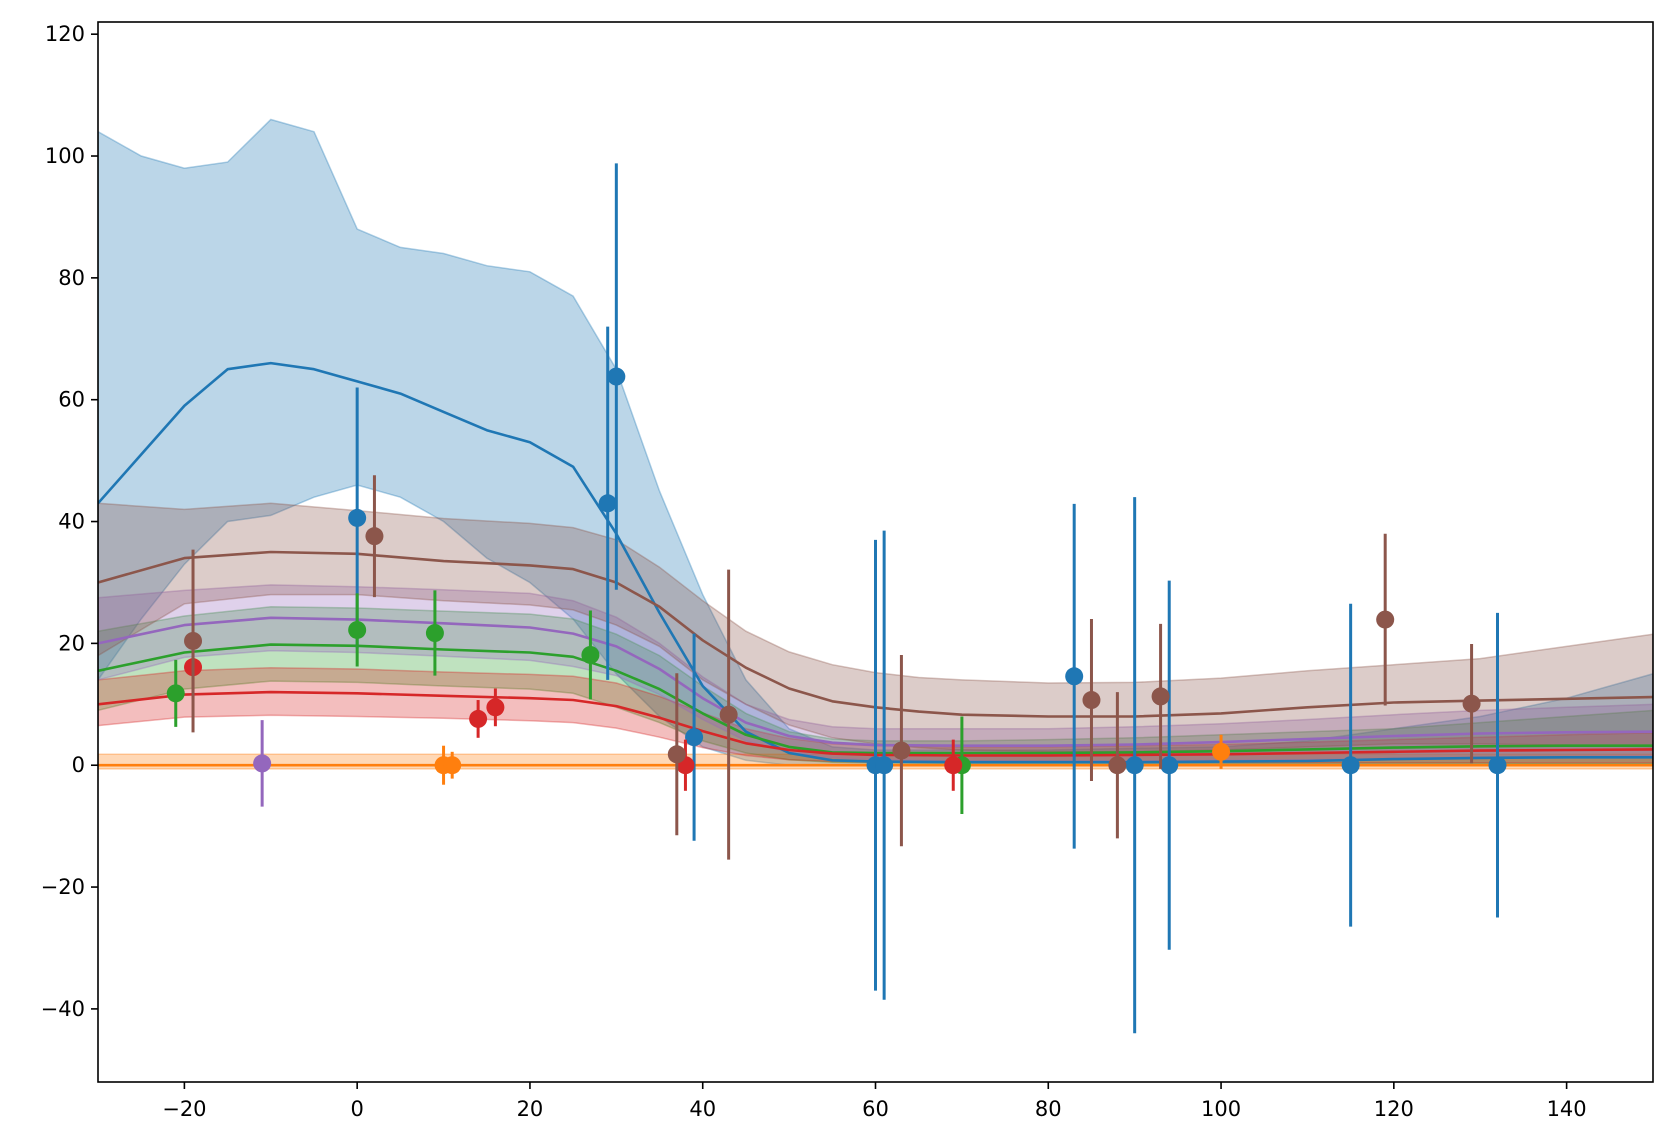  I want to click on series-5-line, so click(875, 682).